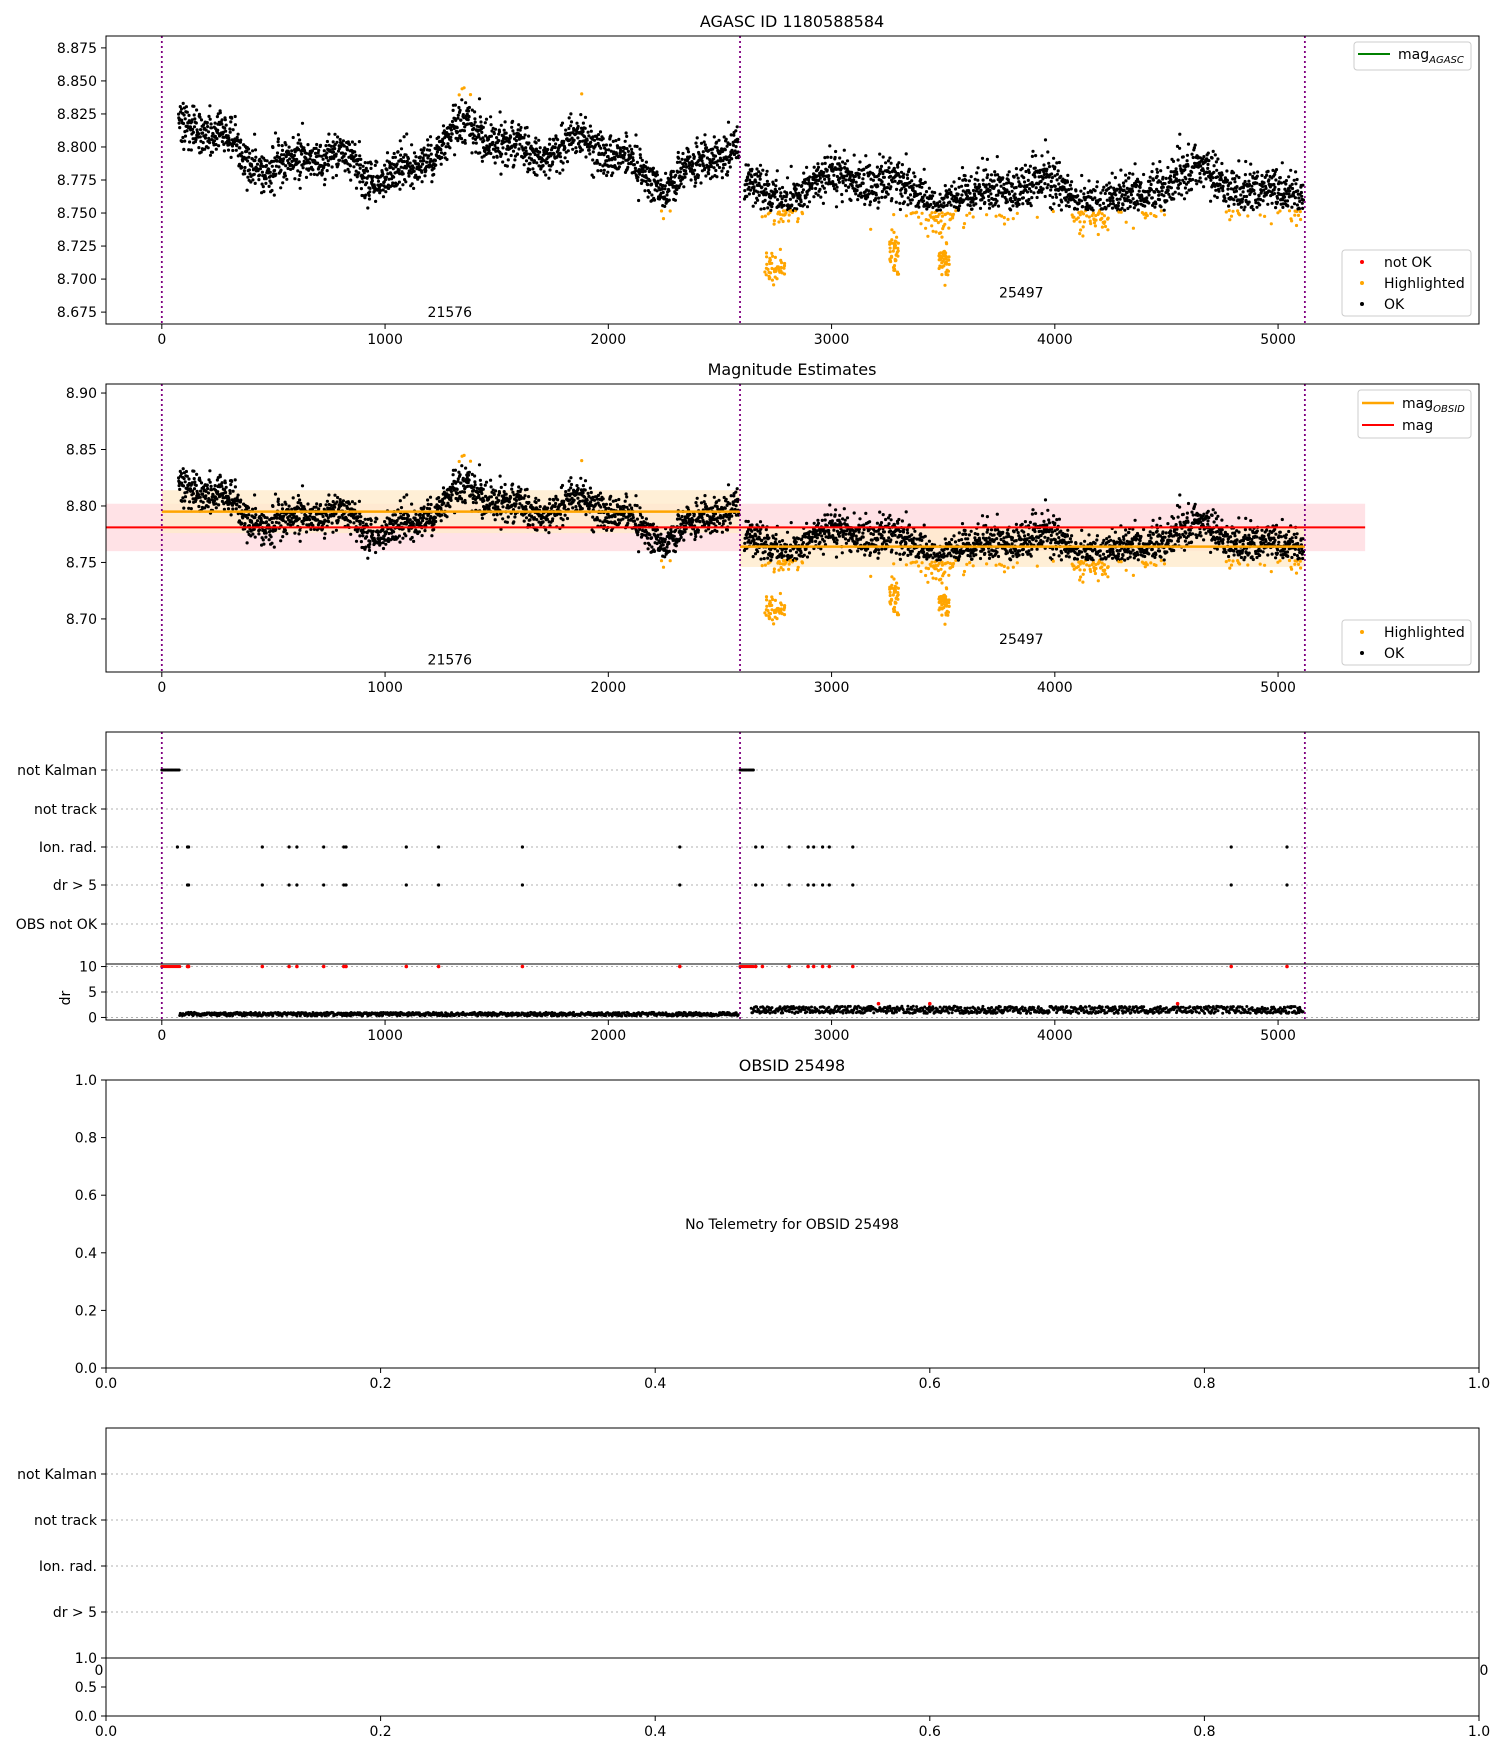 The image size is (1500, 1750). What do you see at coordinates (769, 194) in the screenshot?
I see `ok-point-2016` at bounding box center [769, 194].